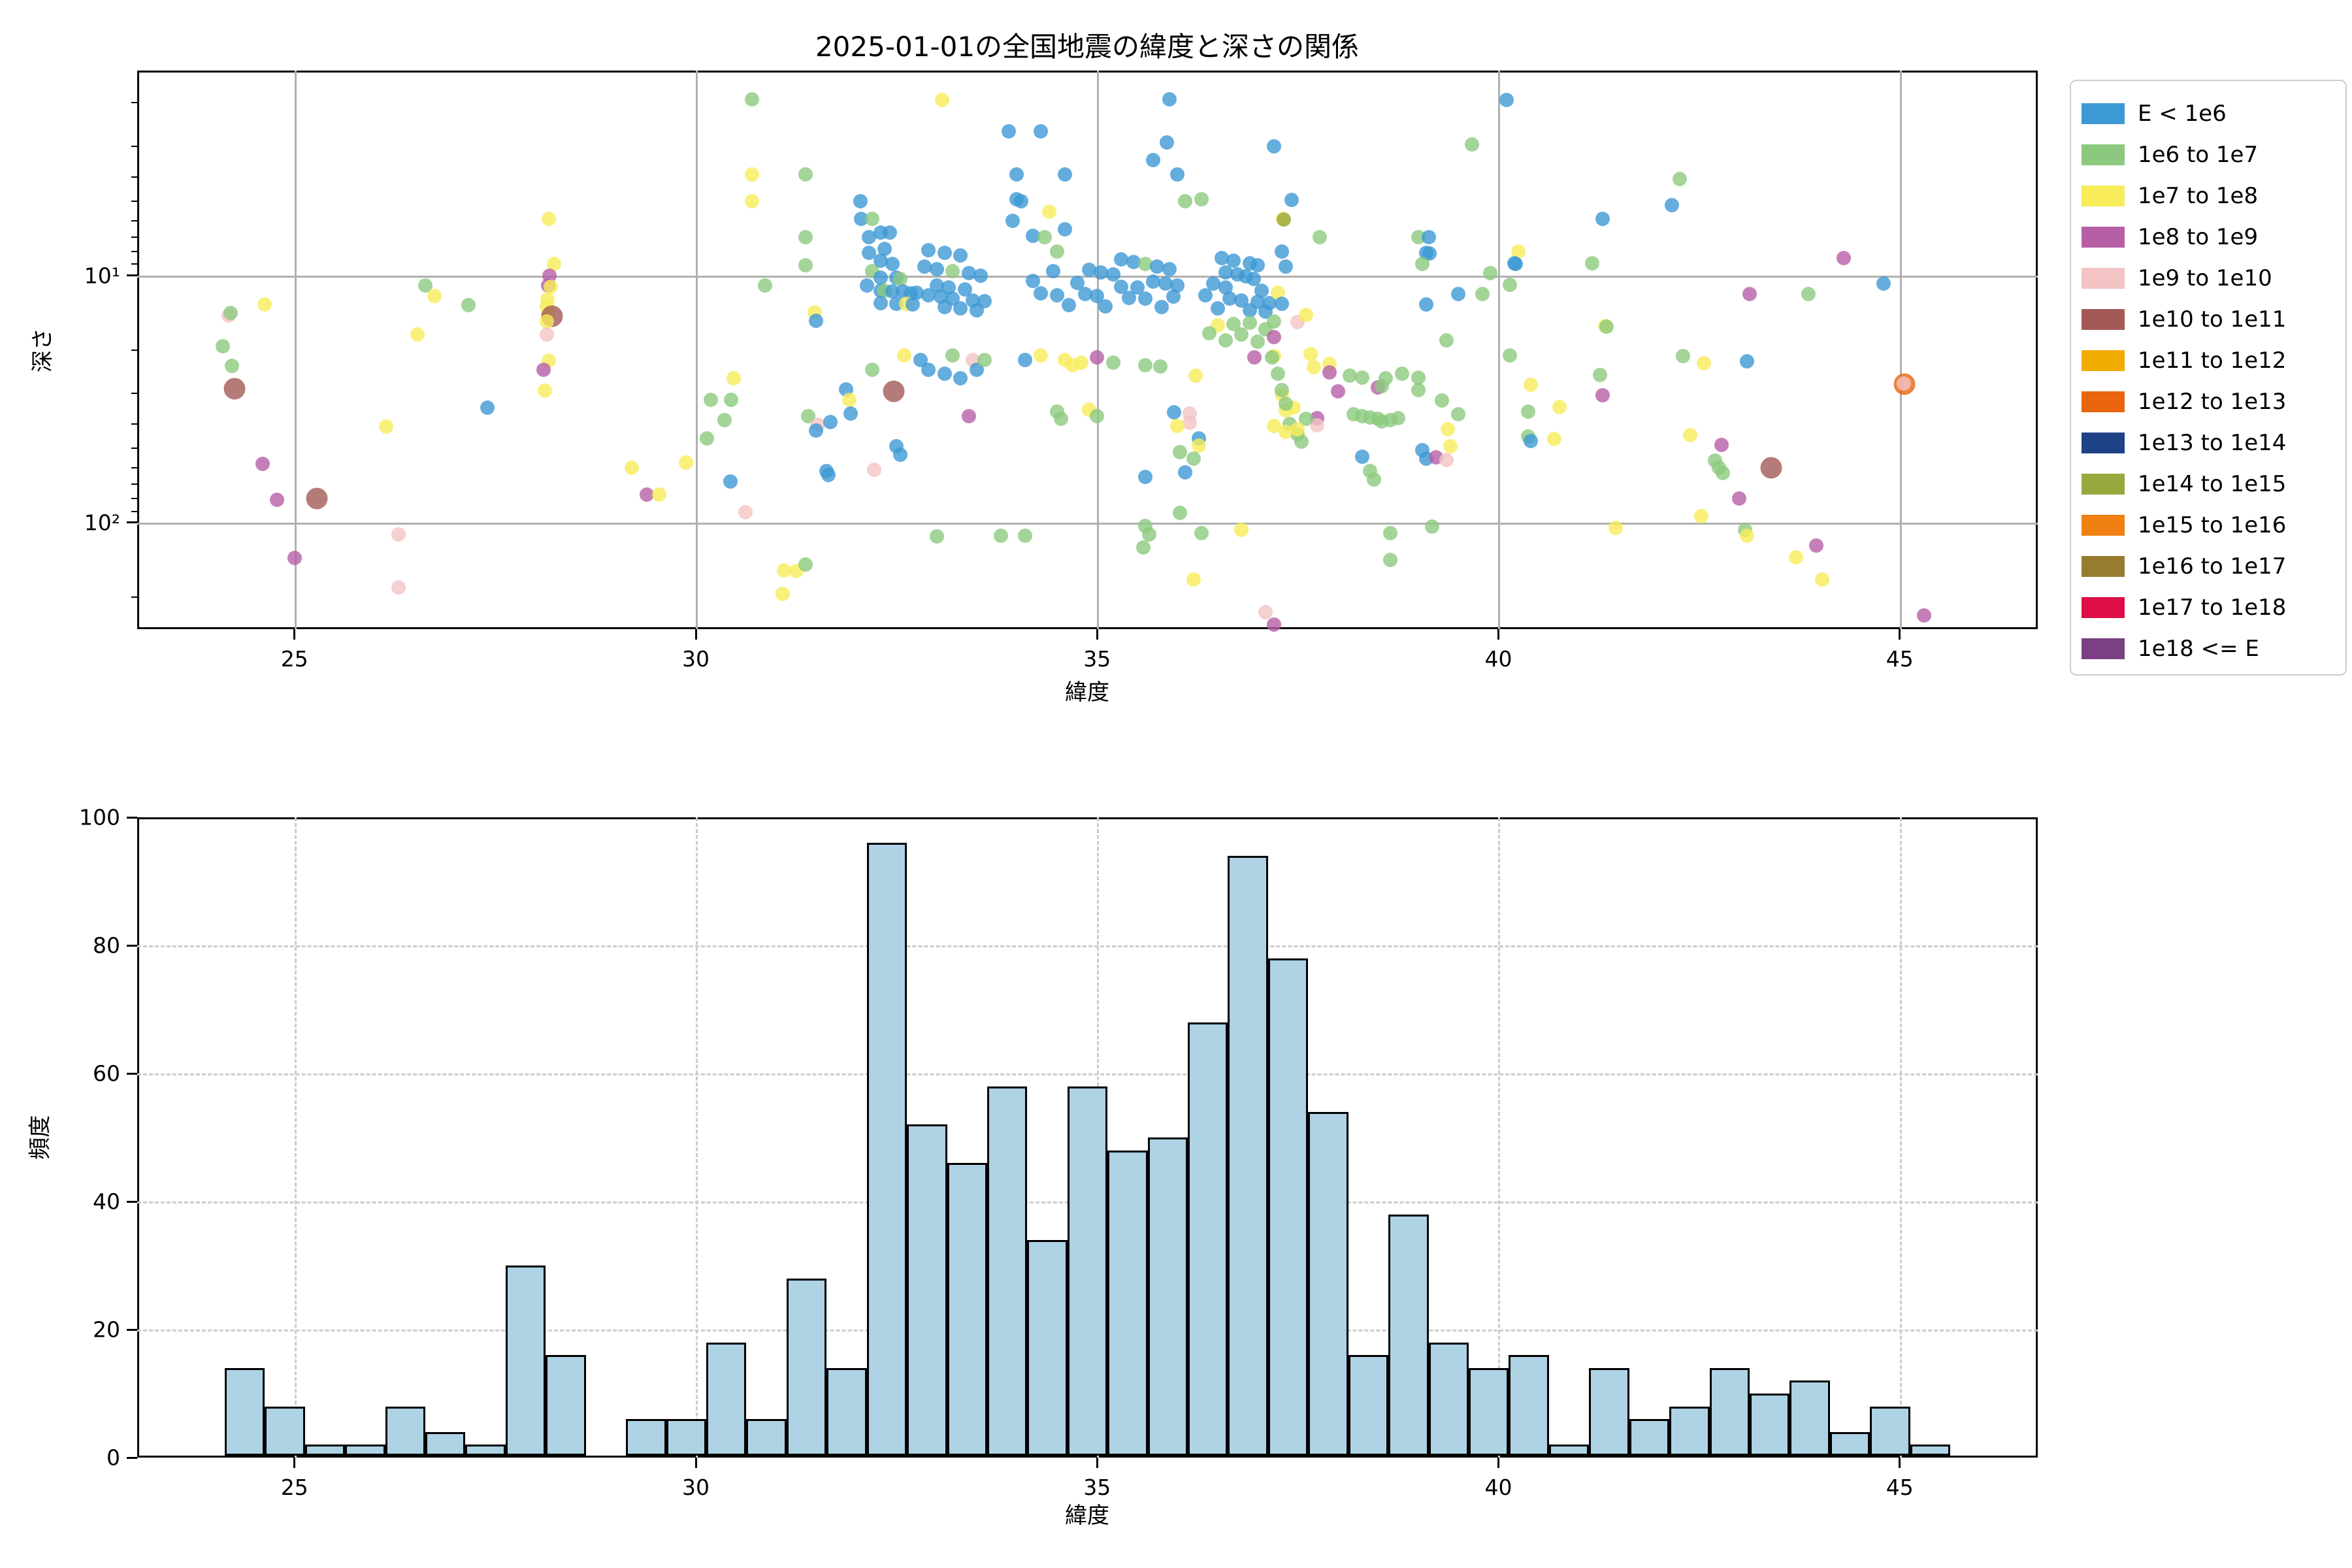 The image size is (2352, 1568). What do you see at coordinates (295, 1137) in the screenshot?
I see `hist-gridline-v` at bounding box center [295, 1137].